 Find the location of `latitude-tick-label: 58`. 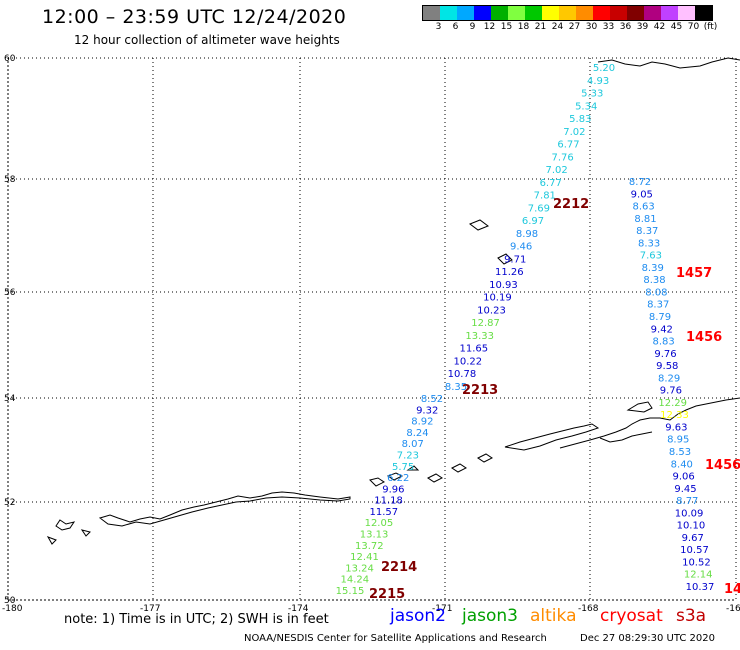

latitude-tick-label: 58 is located at coordinates (10, 180).